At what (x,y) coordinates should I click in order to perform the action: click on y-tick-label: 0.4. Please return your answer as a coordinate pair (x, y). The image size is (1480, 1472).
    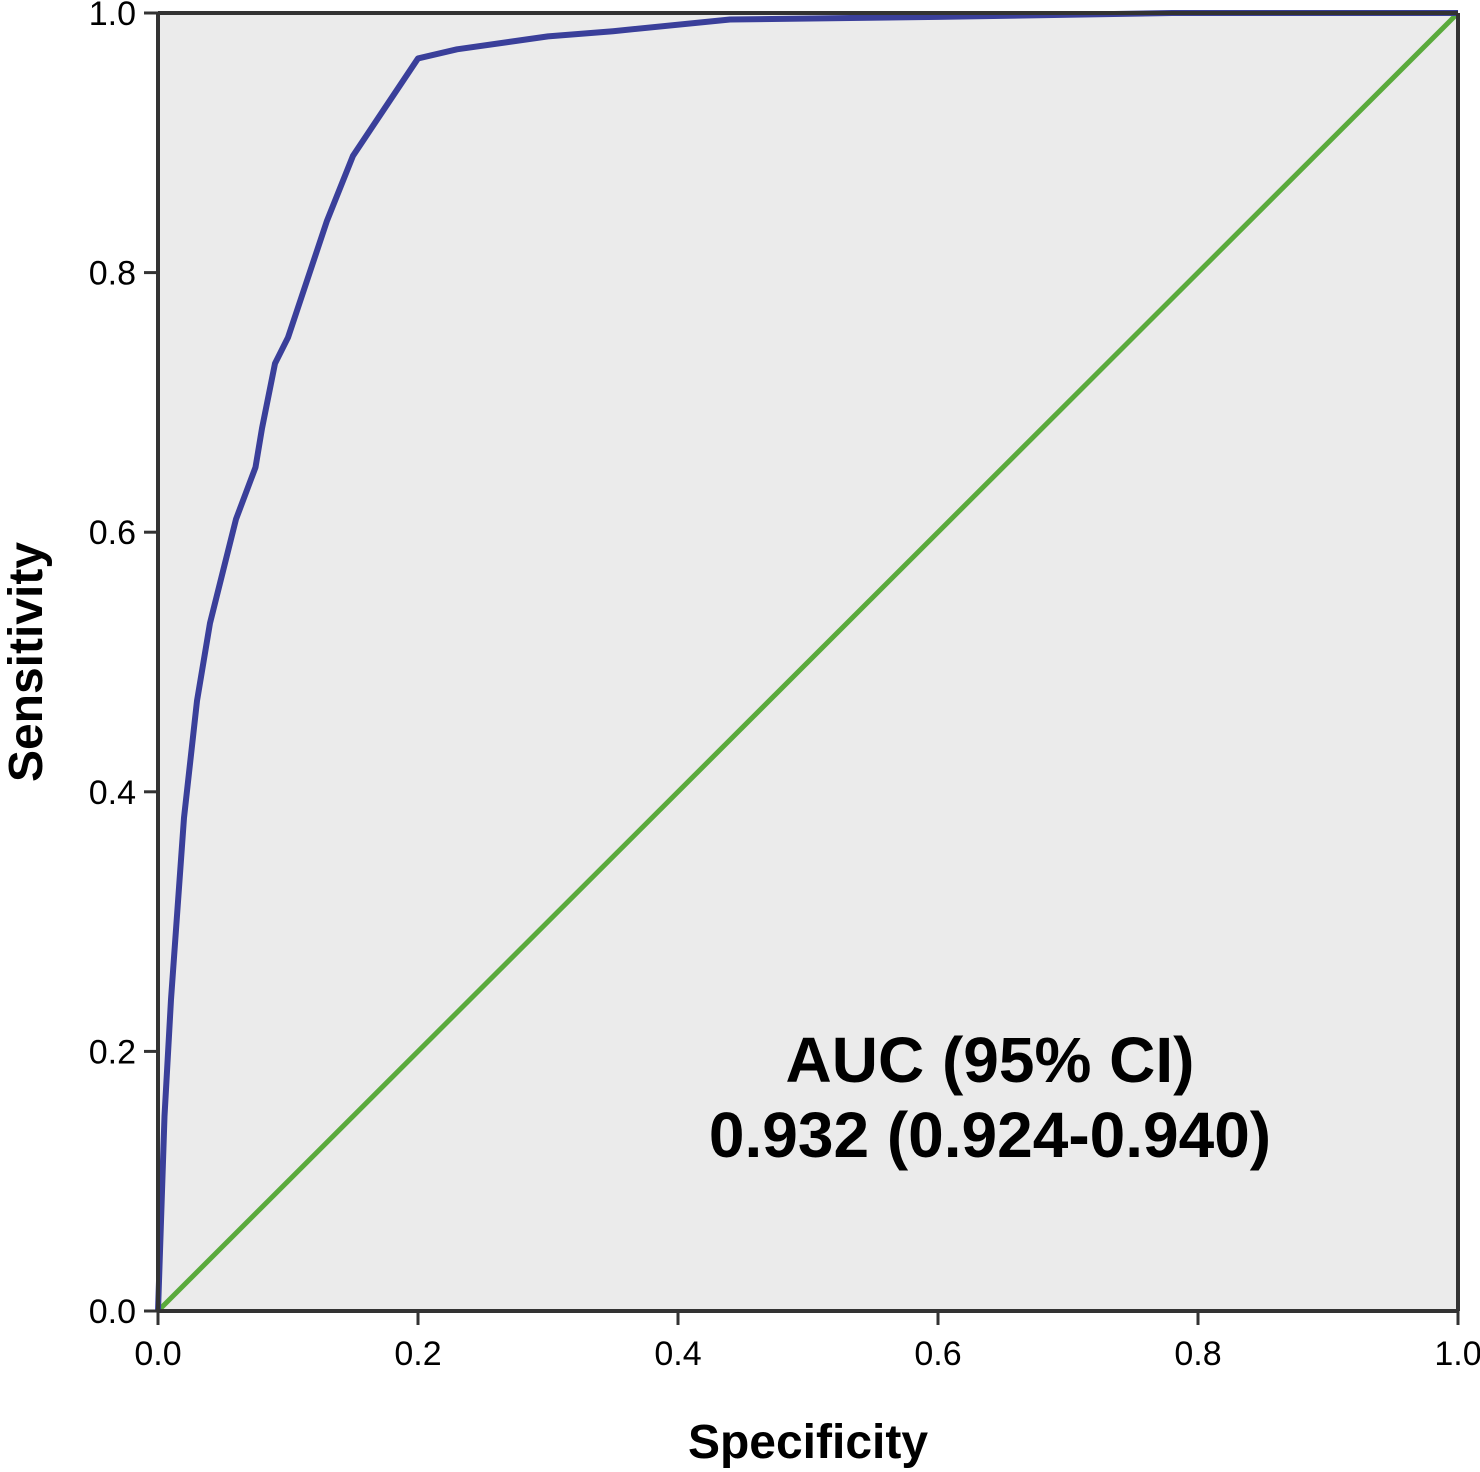
    Looking at the image, I should click on (112, 793).